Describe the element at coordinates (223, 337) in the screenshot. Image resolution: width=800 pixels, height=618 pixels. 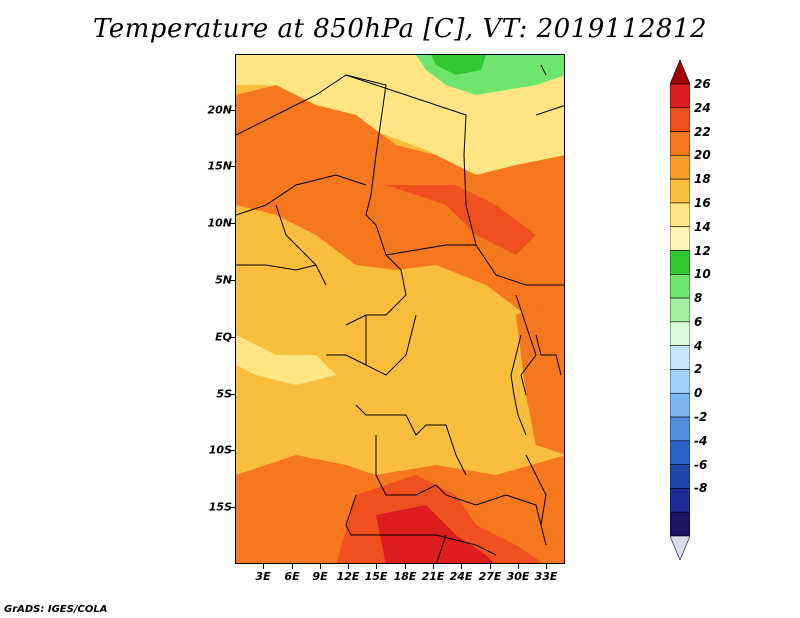
I see `lat-label: EQ` at that location.